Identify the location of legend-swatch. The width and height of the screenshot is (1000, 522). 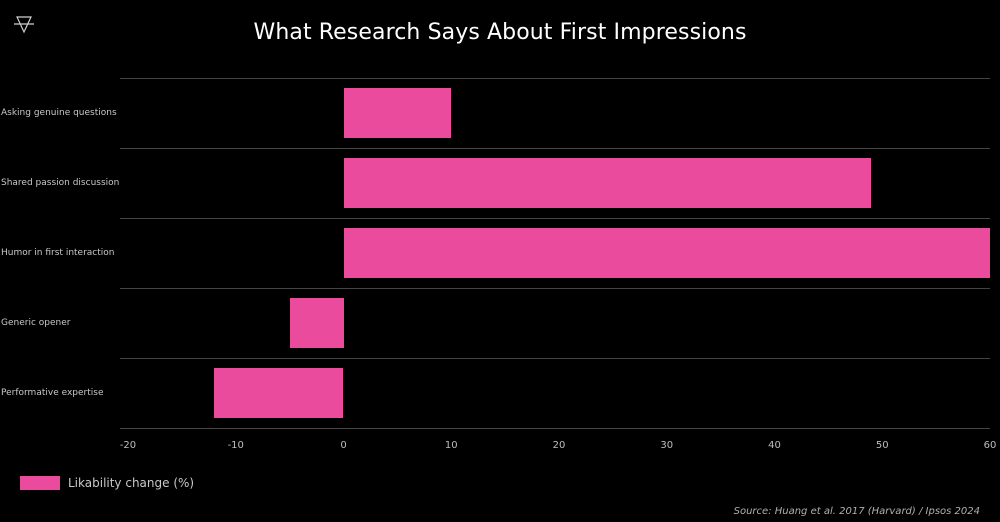
(40, 483).